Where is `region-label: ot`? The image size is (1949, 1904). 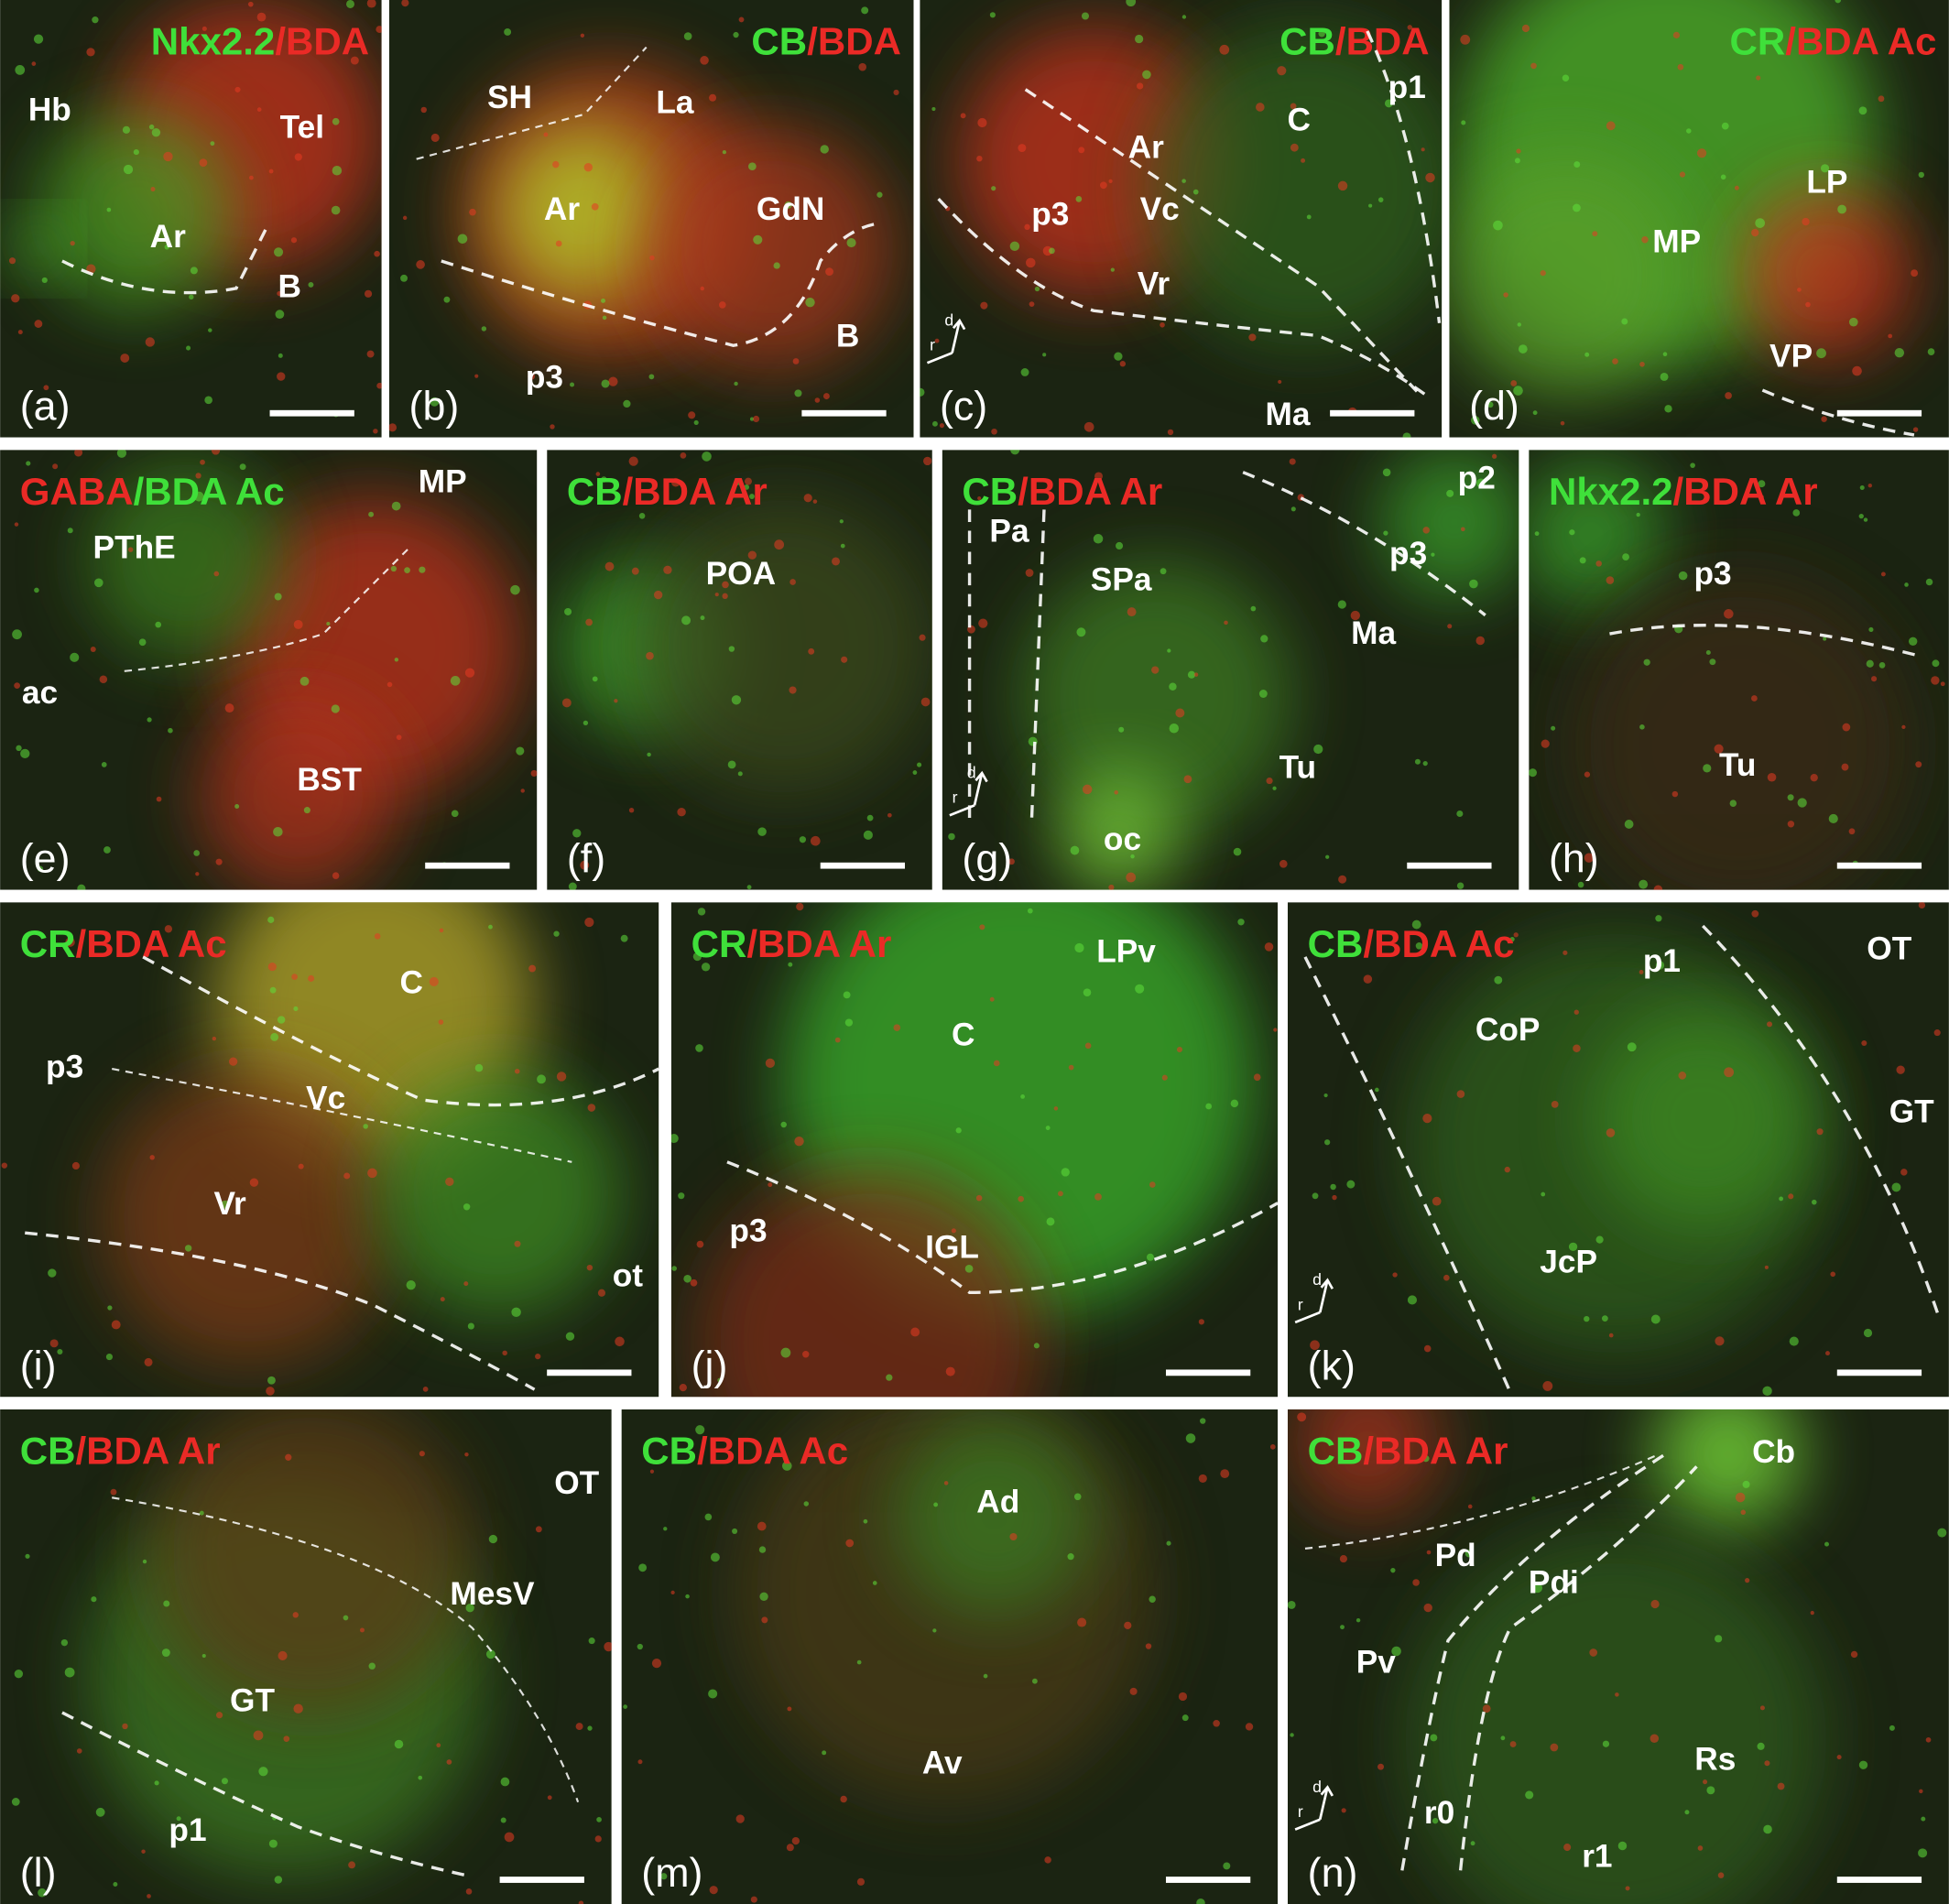
region-label: ot is located at coordinates (628, 1276).